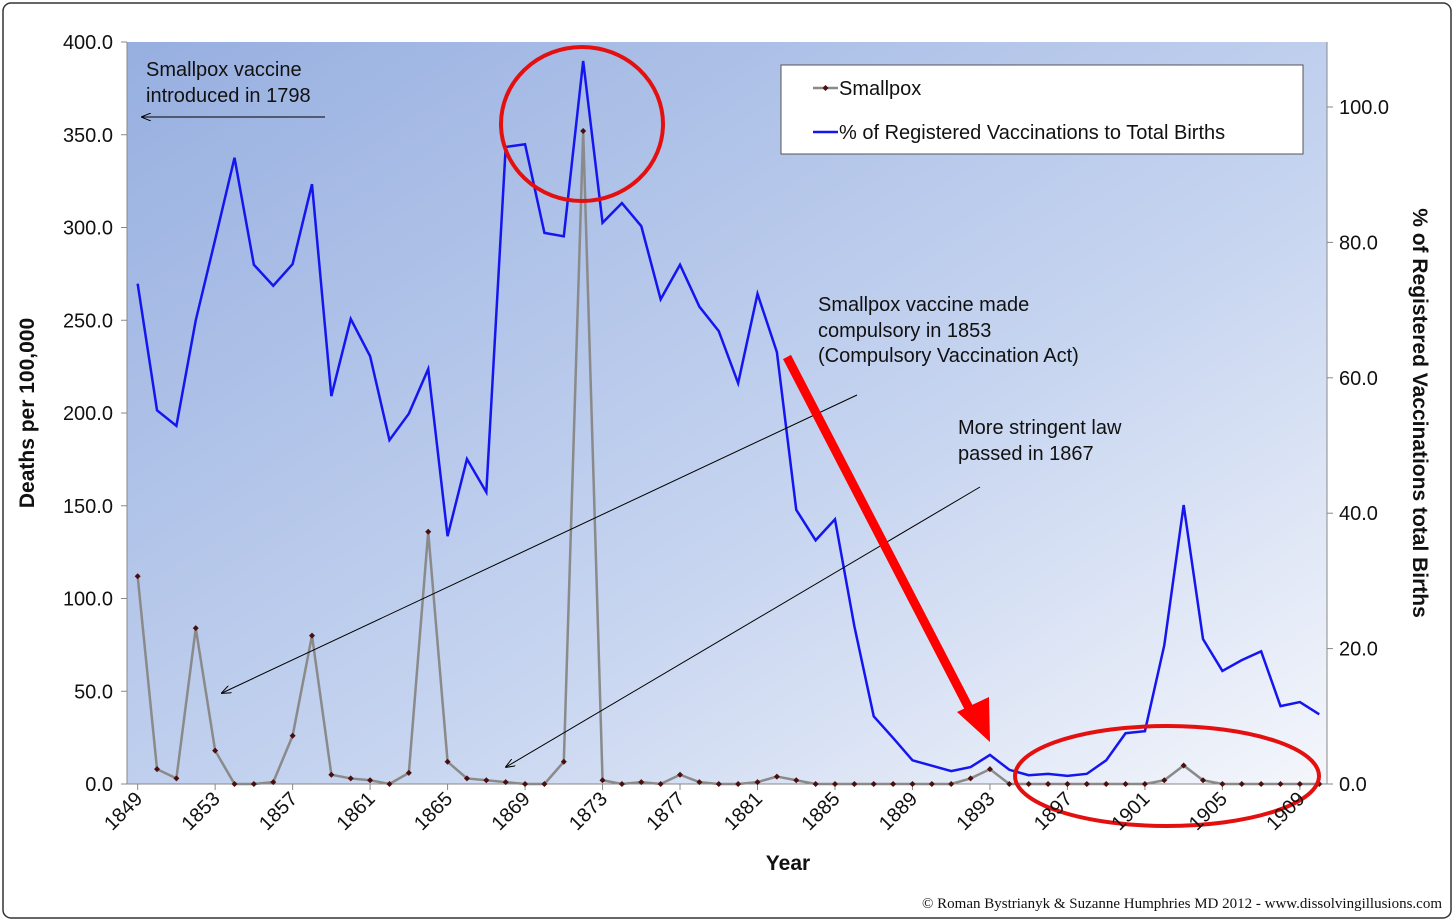 This screenshot has height=923, width=1456. I want to click on highlight-arrow-head, so click(973, 719).